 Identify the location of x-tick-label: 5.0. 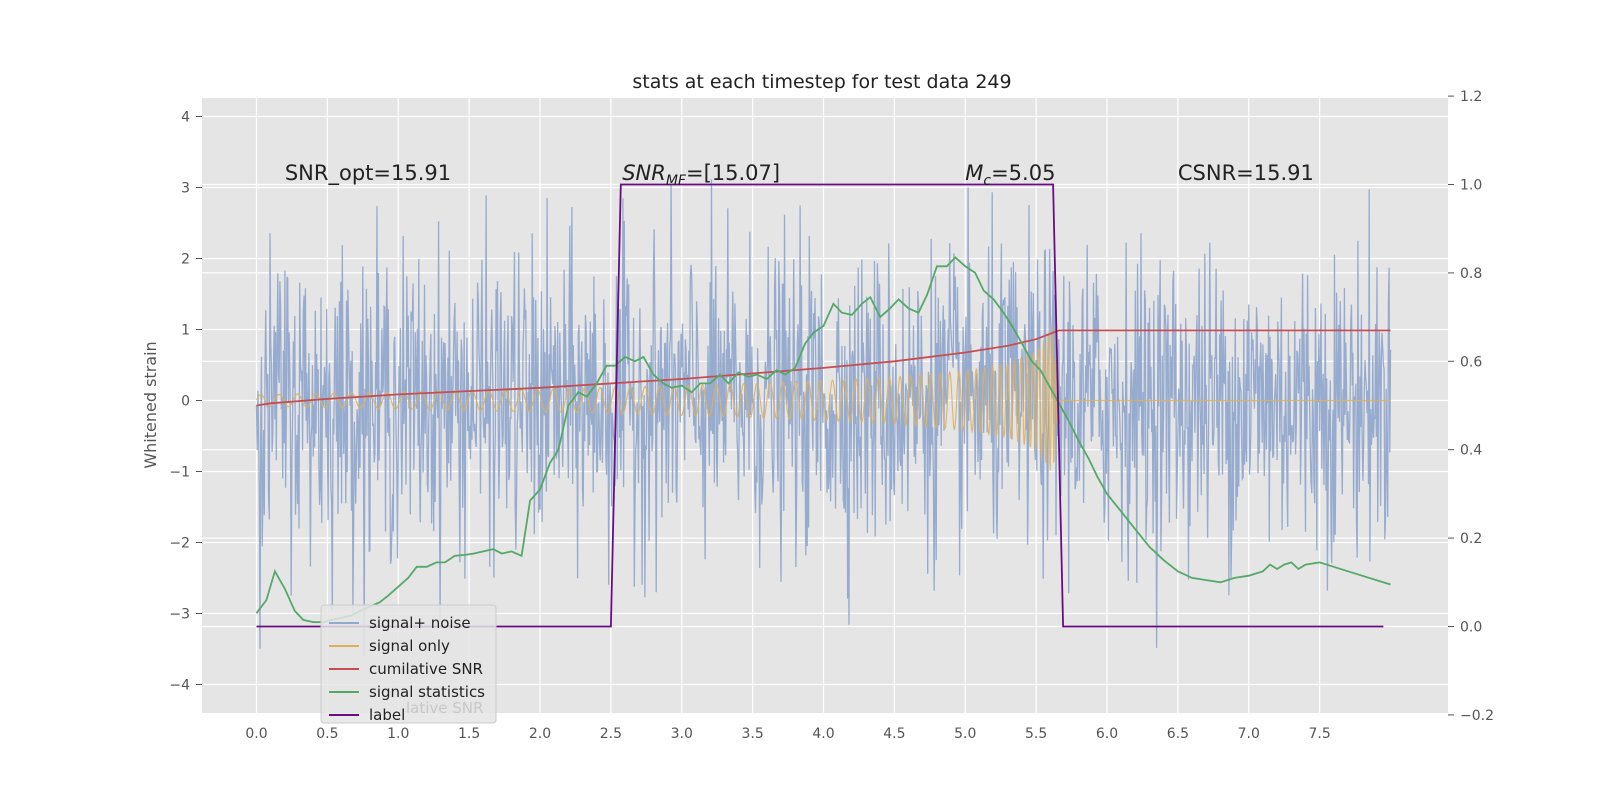
(965, 734).